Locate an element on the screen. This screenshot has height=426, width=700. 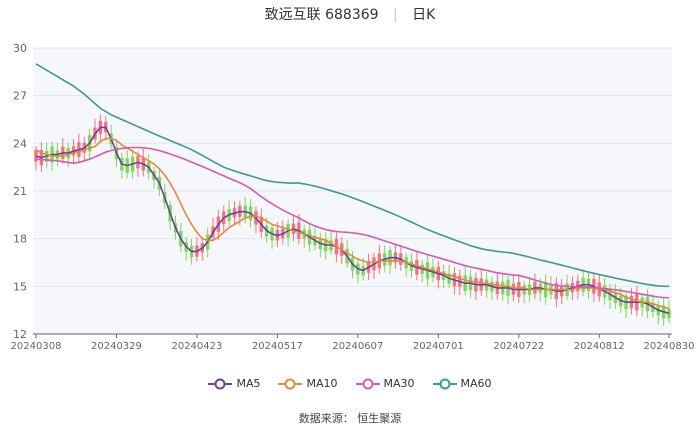
stock-code: 688369 is located at coordinates (352, 15).